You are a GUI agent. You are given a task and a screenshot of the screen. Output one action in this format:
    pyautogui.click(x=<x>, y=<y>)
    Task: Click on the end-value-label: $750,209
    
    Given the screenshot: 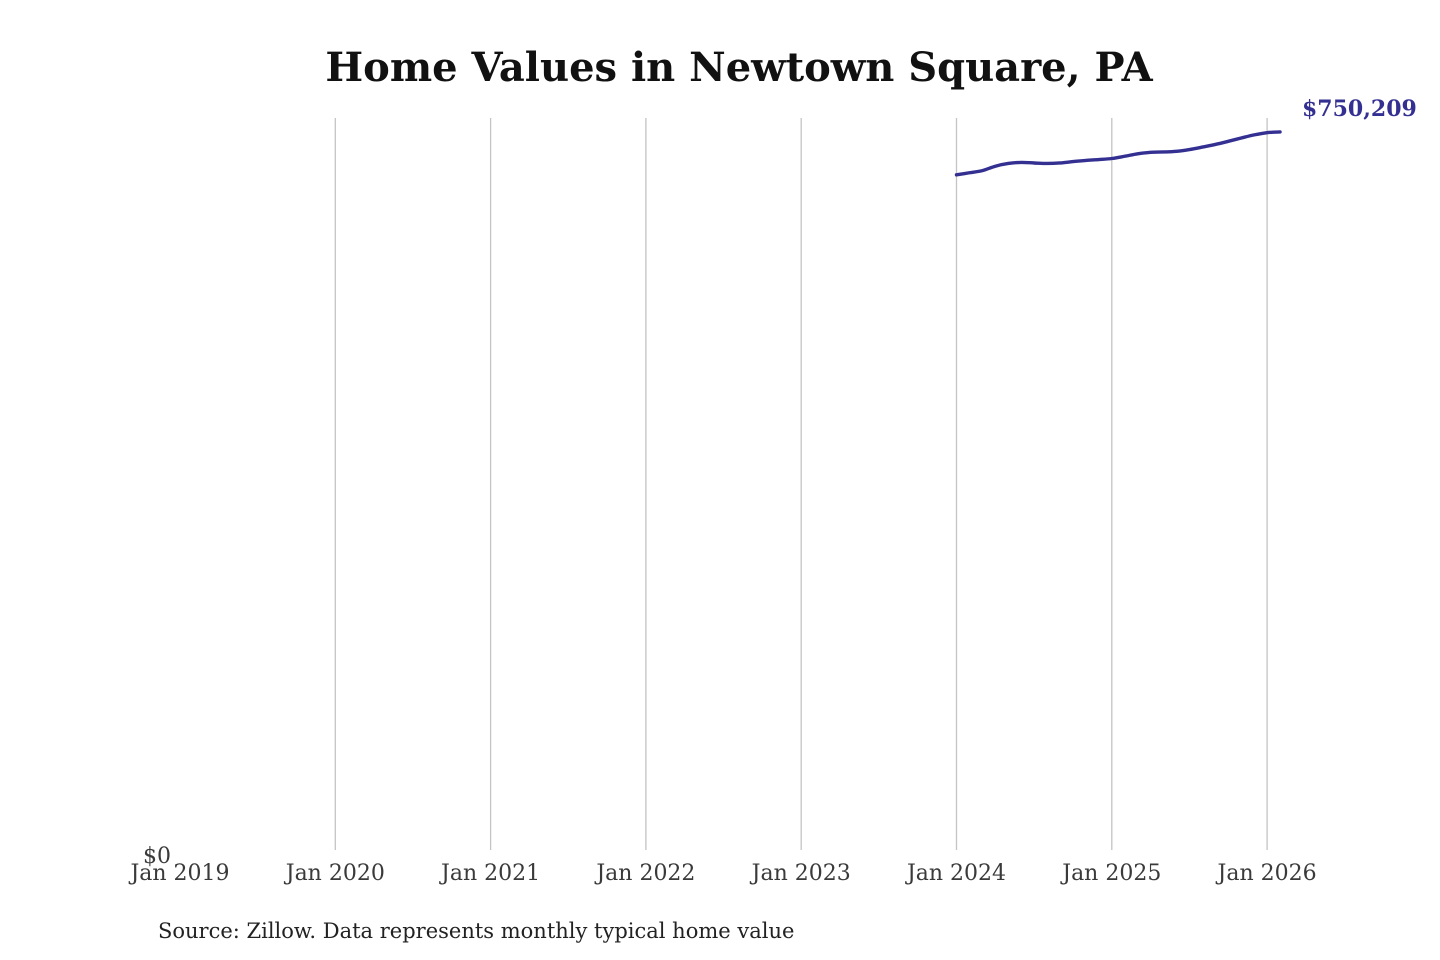 What is the action you would take?
    pyautogui.click(x=1359, y=109)
    